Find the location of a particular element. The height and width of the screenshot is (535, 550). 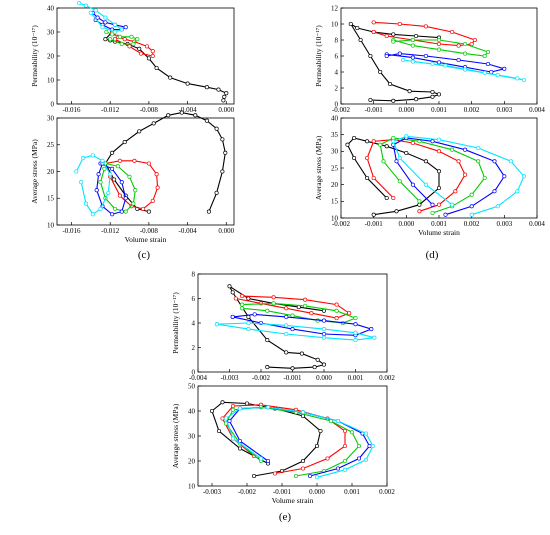

y-tick-label: 10 is located at coordinates (335, 218).